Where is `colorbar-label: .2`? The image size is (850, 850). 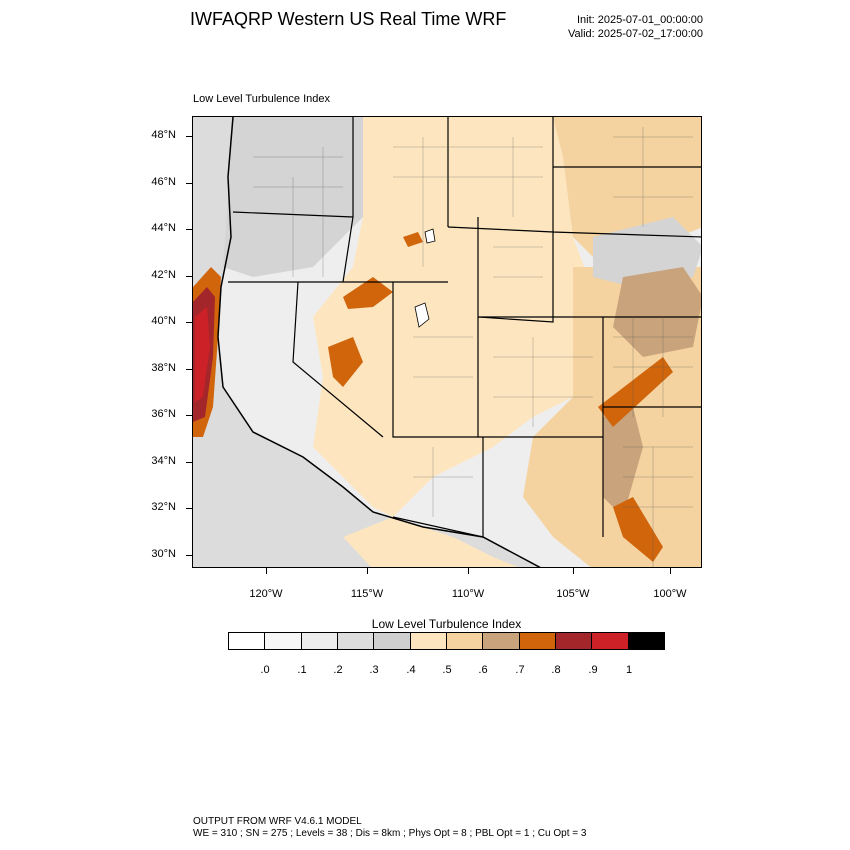 colorbar-label: .2 is located at coordinates (338, 670).